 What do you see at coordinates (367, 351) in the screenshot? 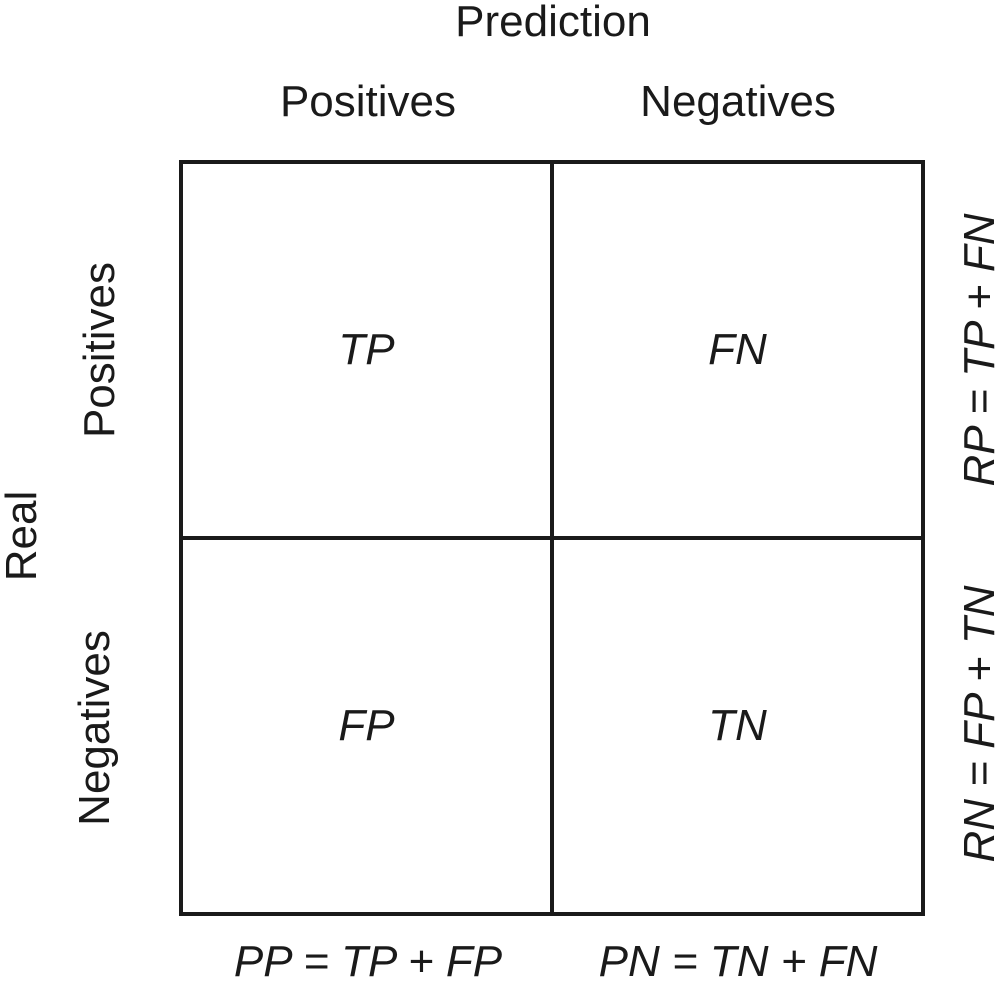
I see `cell-true-positive: TP` at bounding box center [367, 351].